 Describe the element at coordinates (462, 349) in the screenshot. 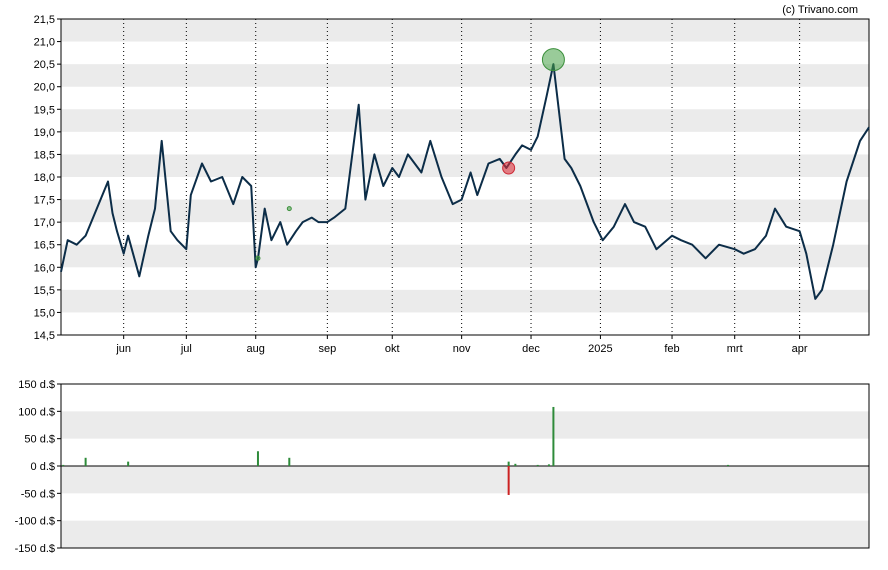

I see `x-tick-label: nov` at that location.